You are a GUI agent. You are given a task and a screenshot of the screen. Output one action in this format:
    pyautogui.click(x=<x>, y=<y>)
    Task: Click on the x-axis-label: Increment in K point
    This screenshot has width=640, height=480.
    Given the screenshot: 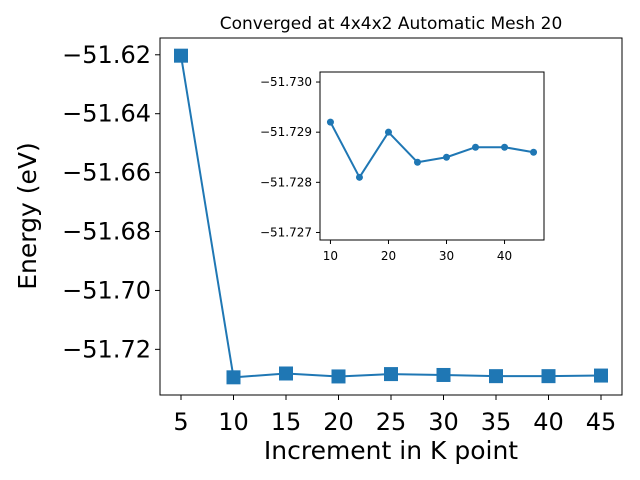 What is the action you would take?
    pyautogui.click(x=391, y=450)
    